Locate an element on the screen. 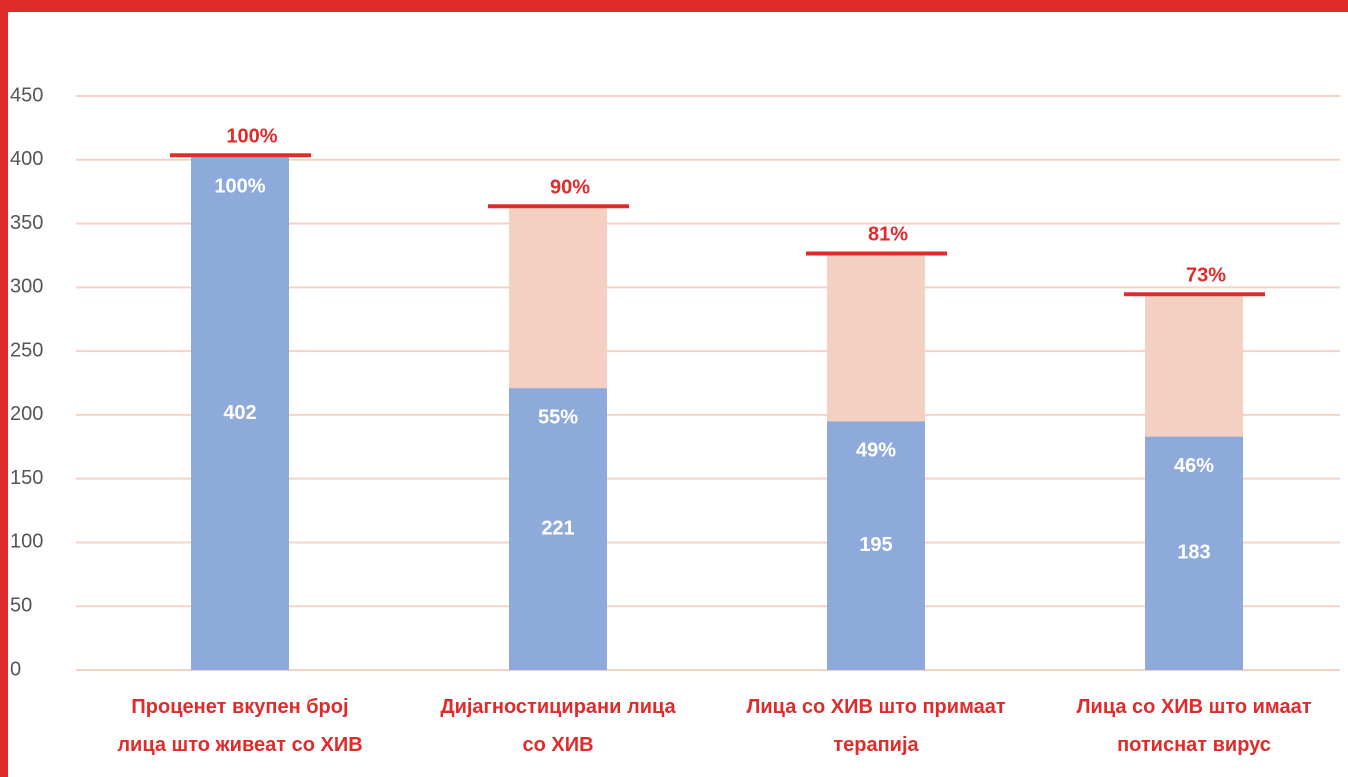 The image size is (1348, 777). share-label: 46% is located at coordinates (1194, 466).